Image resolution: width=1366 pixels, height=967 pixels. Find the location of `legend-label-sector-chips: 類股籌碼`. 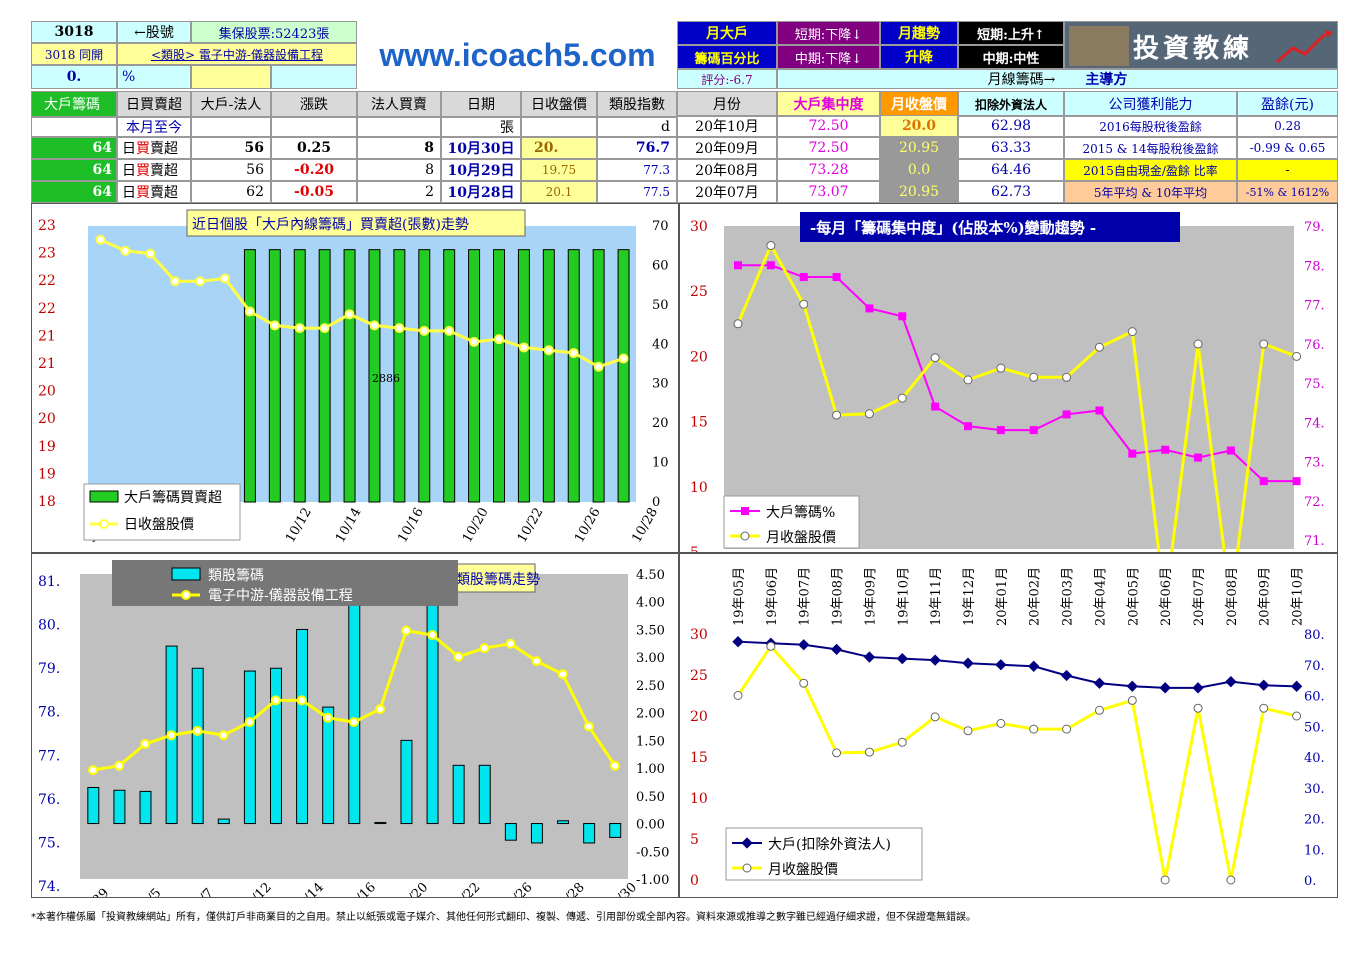

legend-label-sector-chips: 類股籌碼 is located at coordinates (236, 576).